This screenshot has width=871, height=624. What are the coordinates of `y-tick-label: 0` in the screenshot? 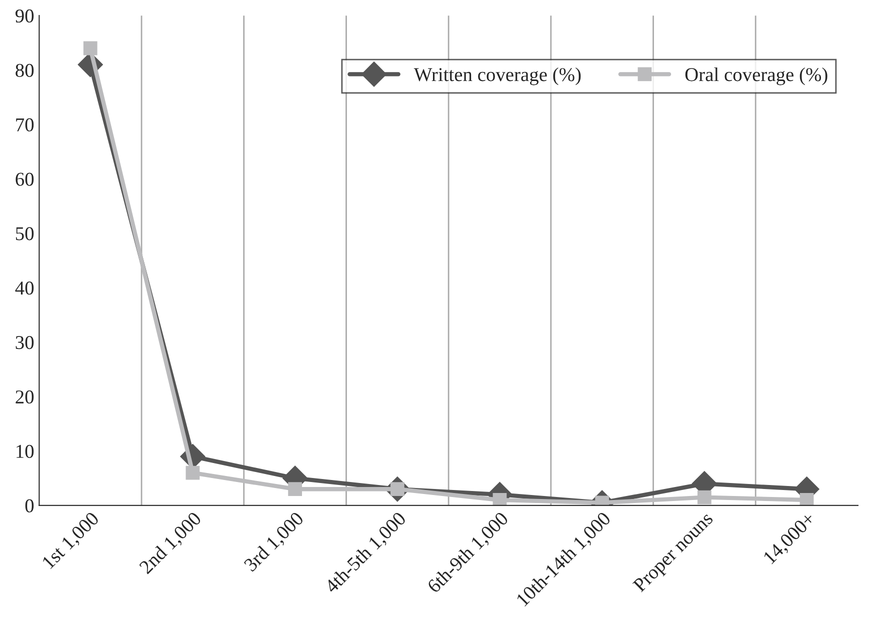 It's located at (29, 505).